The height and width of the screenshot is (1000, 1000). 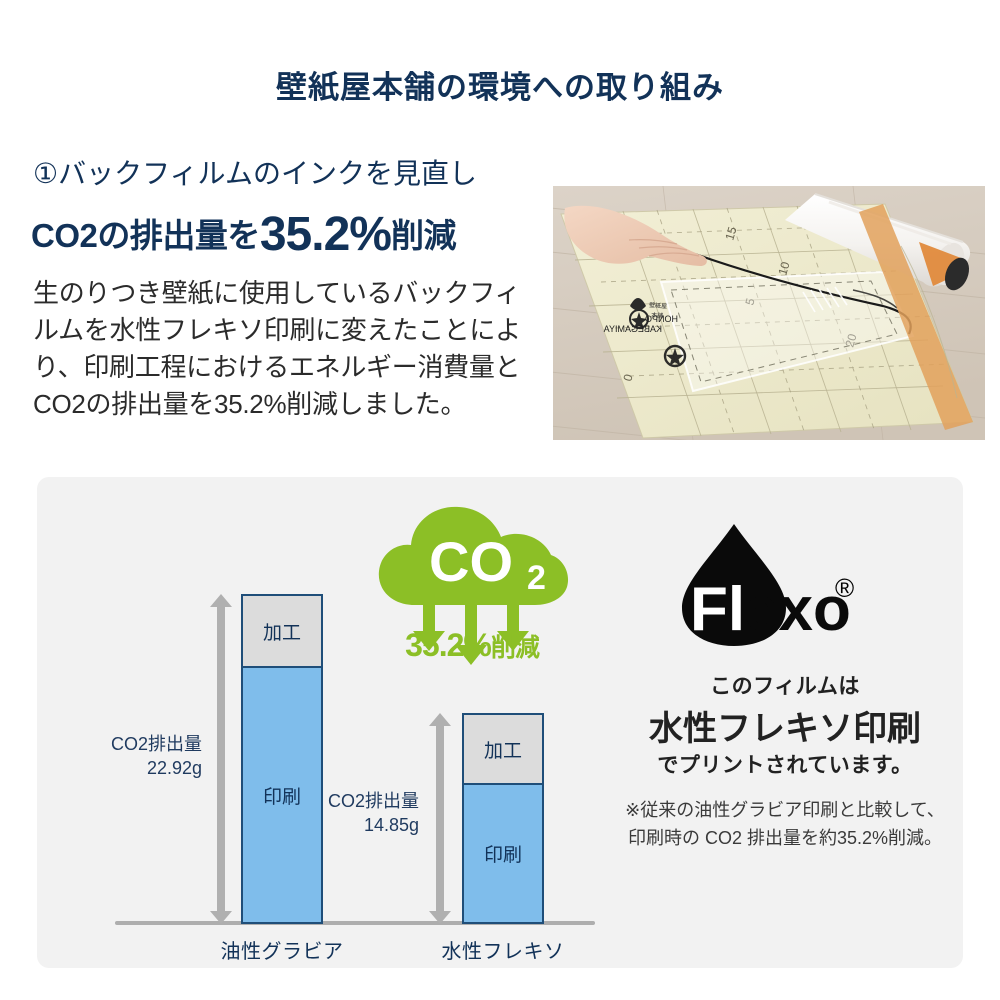 I want to click on co2-cloud-icon: CO 2, so click(x=472, y=592).